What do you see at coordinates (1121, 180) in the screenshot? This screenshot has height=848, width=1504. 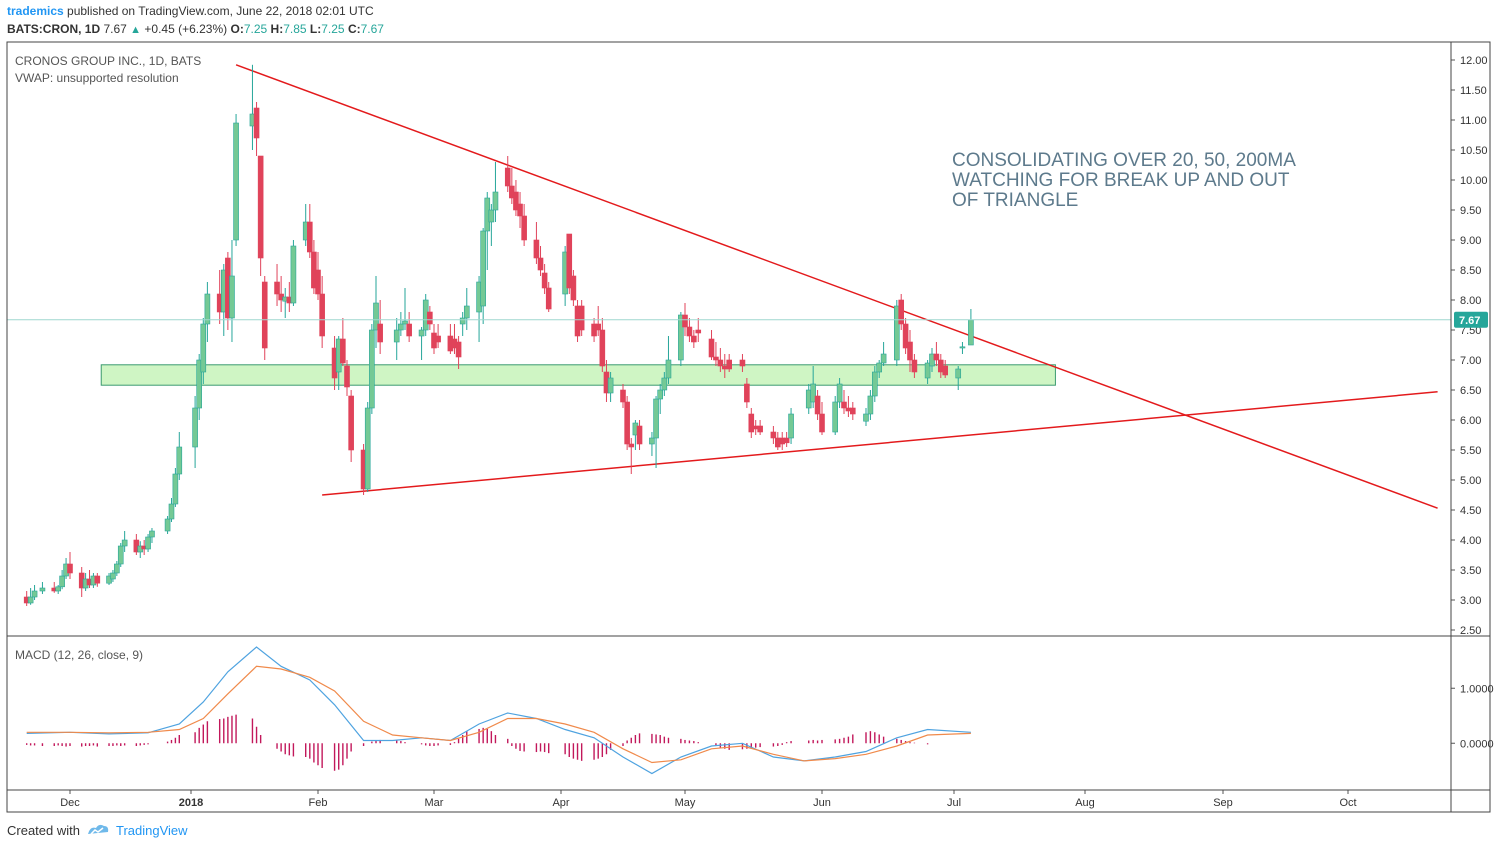 I see `annotation-line: WATCHING FOR BREAK UP AND OUT` at bounding box center [1121, 180].